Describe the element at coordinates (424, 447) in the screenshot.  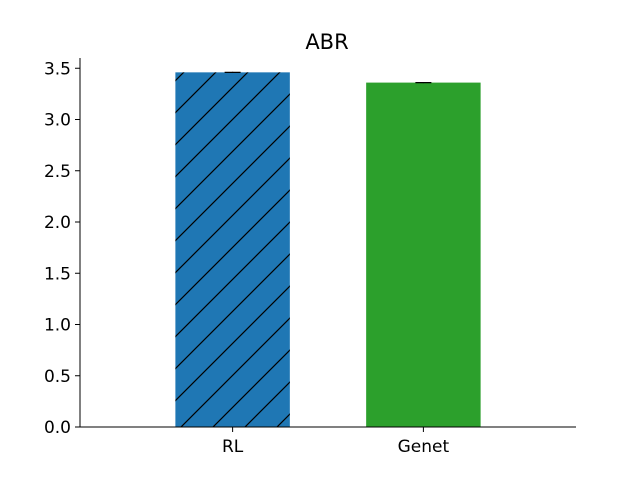
I see `x-tick-label-genet: Genet` at that location.